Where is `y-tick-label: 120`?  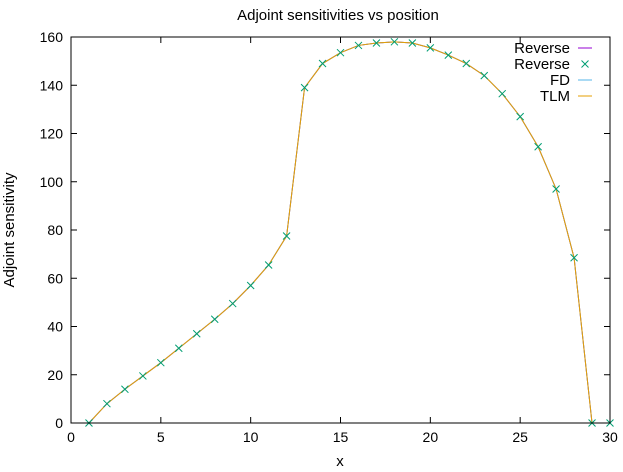 y-tick-label: 120 is located at coordinates (52, 134).